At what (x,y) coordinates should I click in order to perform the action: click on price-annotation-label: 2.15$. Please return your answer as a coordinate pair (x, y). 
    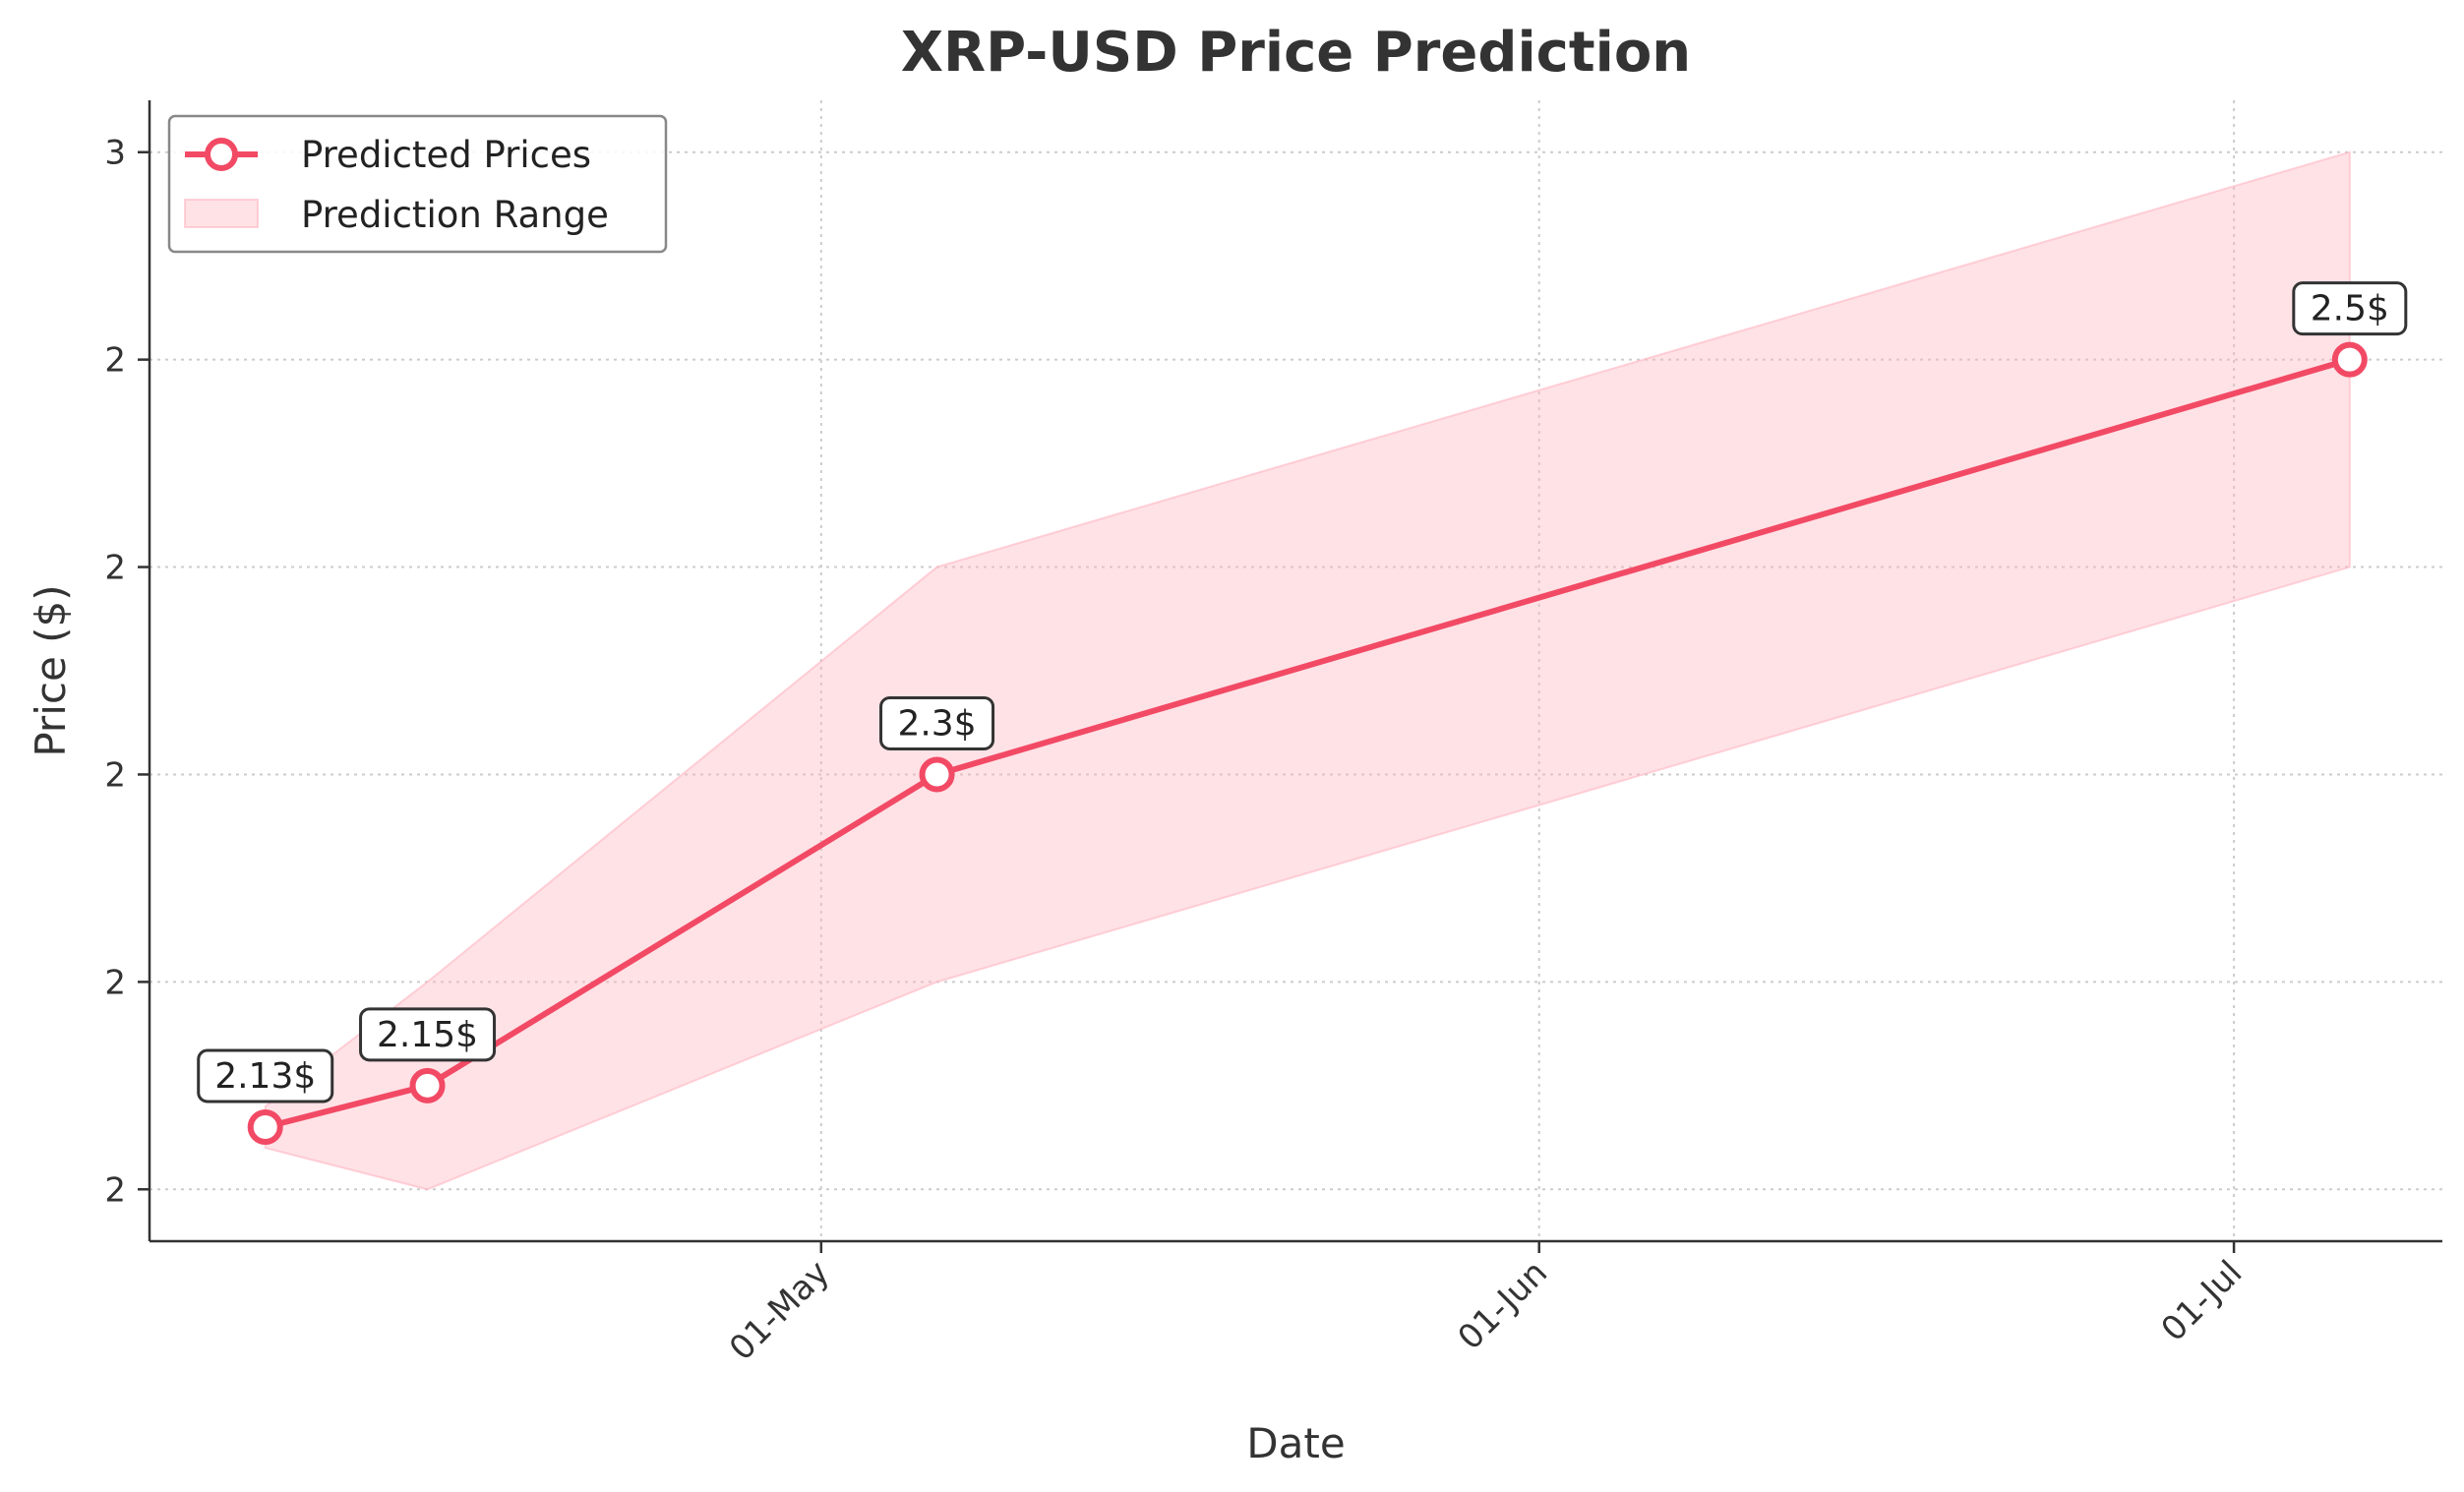
    Looking at the image, I should click on (428, 1035).